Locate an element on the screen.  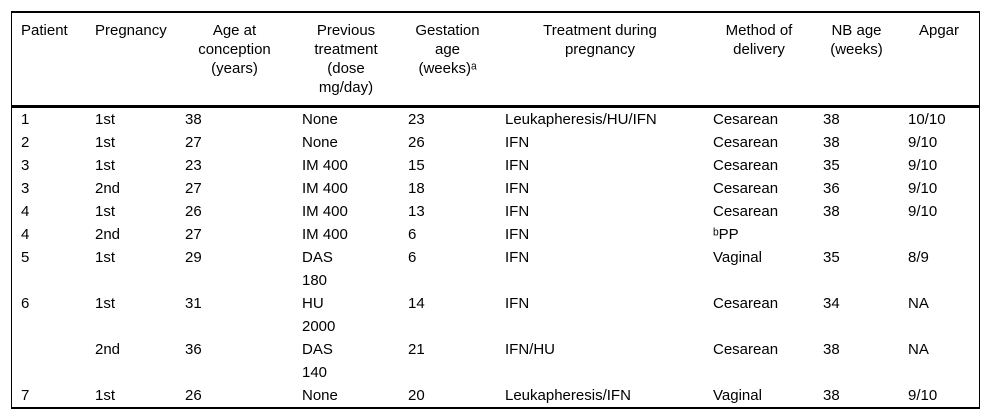
table-cell: Leukapheresis/HU/IFN is located at coordinates (581, 119).